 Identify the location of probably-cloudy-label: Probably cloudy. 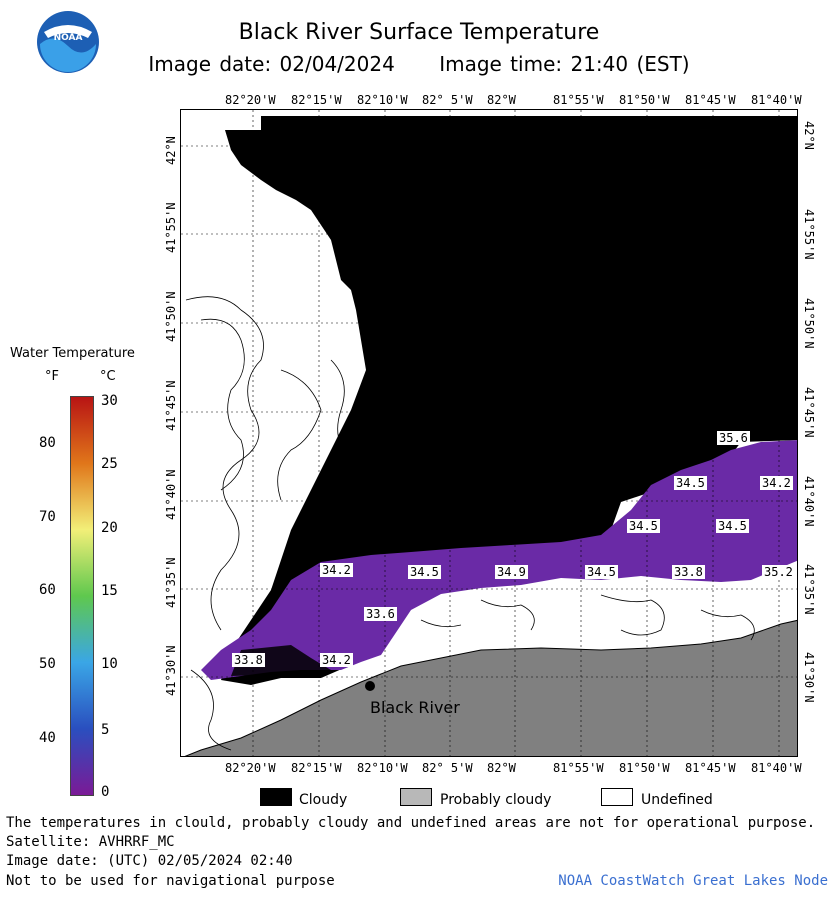
(496, 800).